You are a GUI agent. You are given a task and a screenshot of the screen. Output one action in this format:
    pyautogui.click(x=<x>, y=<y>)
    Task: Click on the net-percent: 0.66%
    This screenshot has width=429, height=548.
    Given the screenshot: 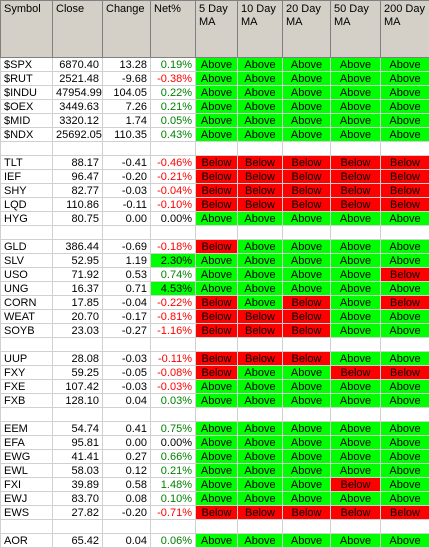 What is the action you would take?
    pyautogui.click(x=173, y=456)
    